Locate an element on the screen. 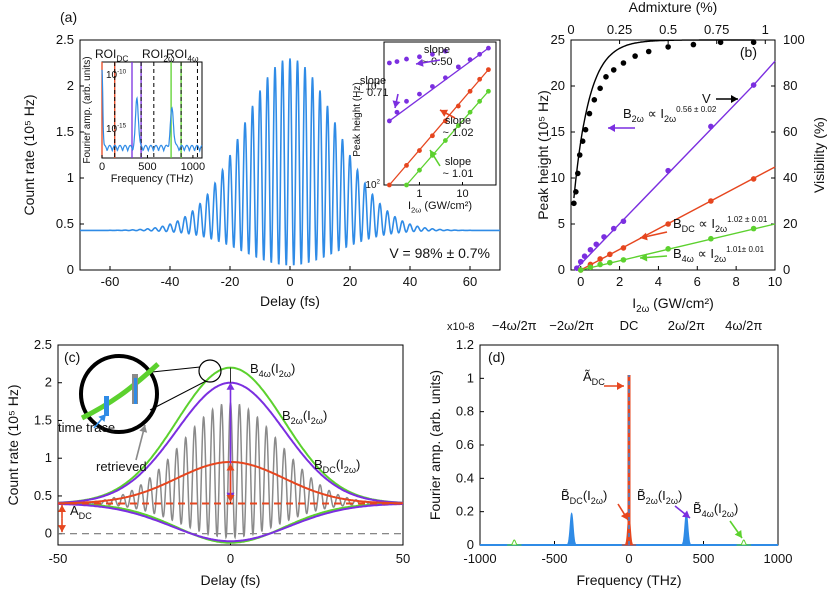 Image resolution: width=830 pixels, height=596 pixels. adc-label: ADC is located at coordinates (81, 512).